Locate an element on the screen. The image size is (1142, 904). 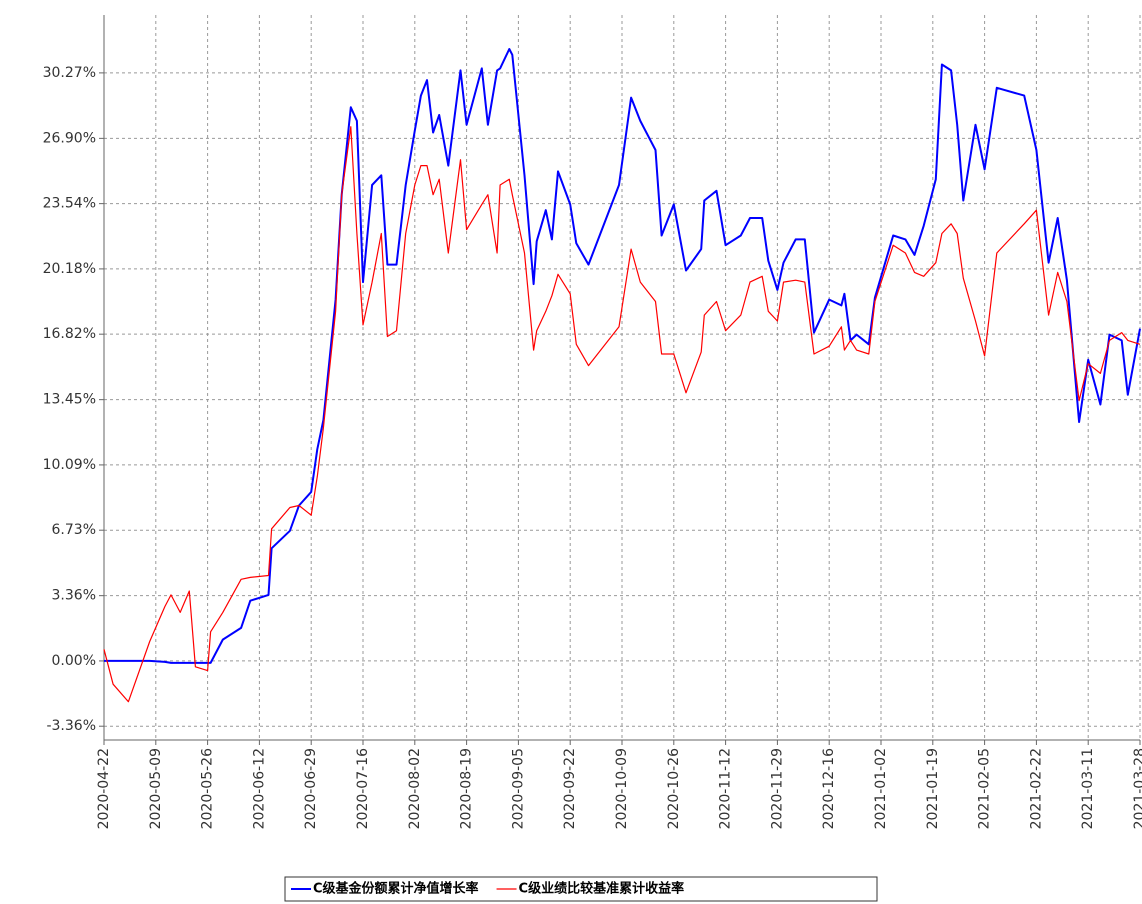
x-tick-label: 2021-01-19 is located at coordinates (933, 788).